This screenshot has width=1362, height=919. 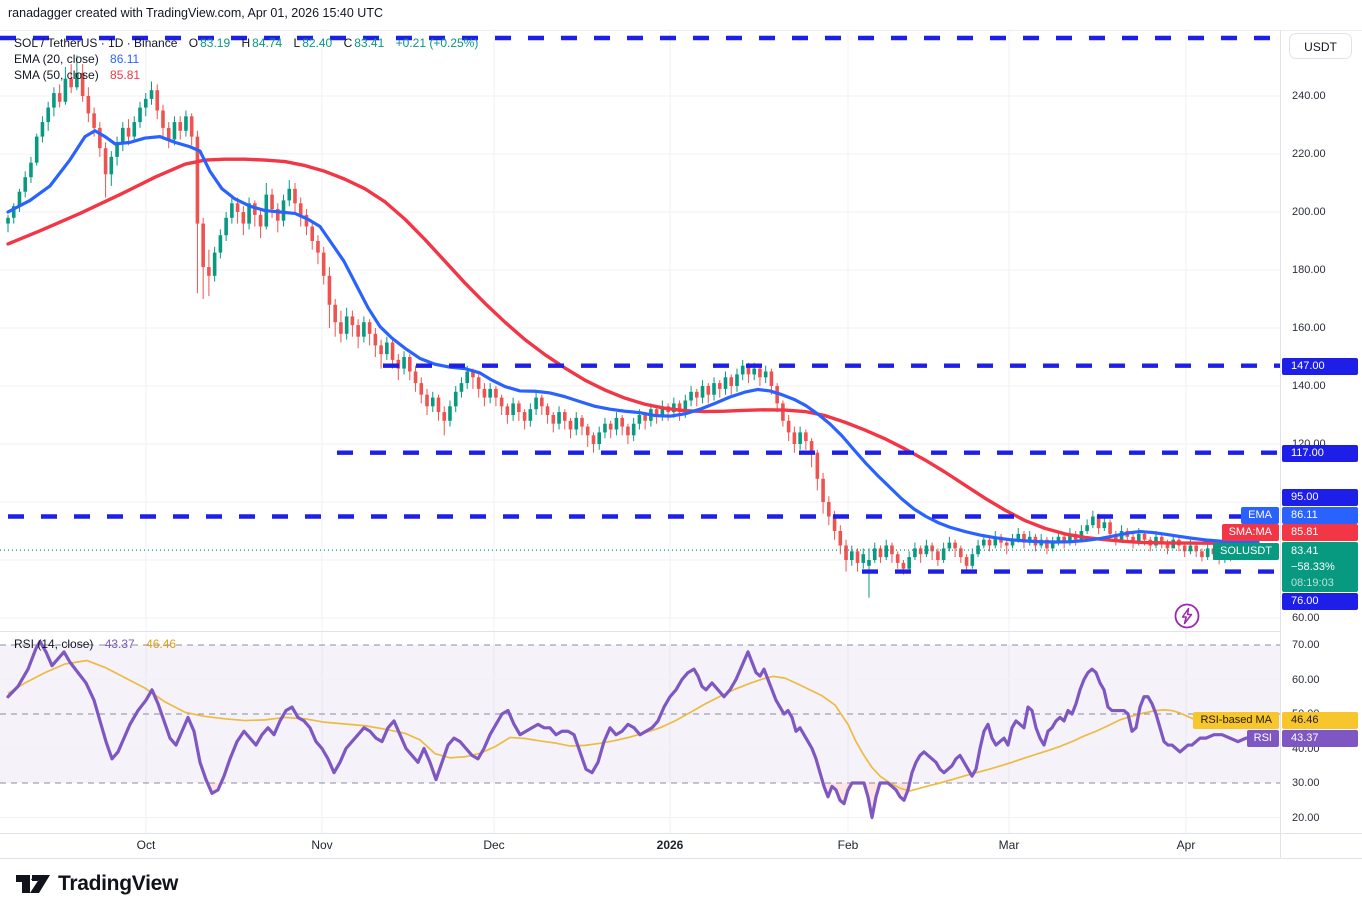 I want to click on time-label-mar: Mar, so click(x=1009, y=845).